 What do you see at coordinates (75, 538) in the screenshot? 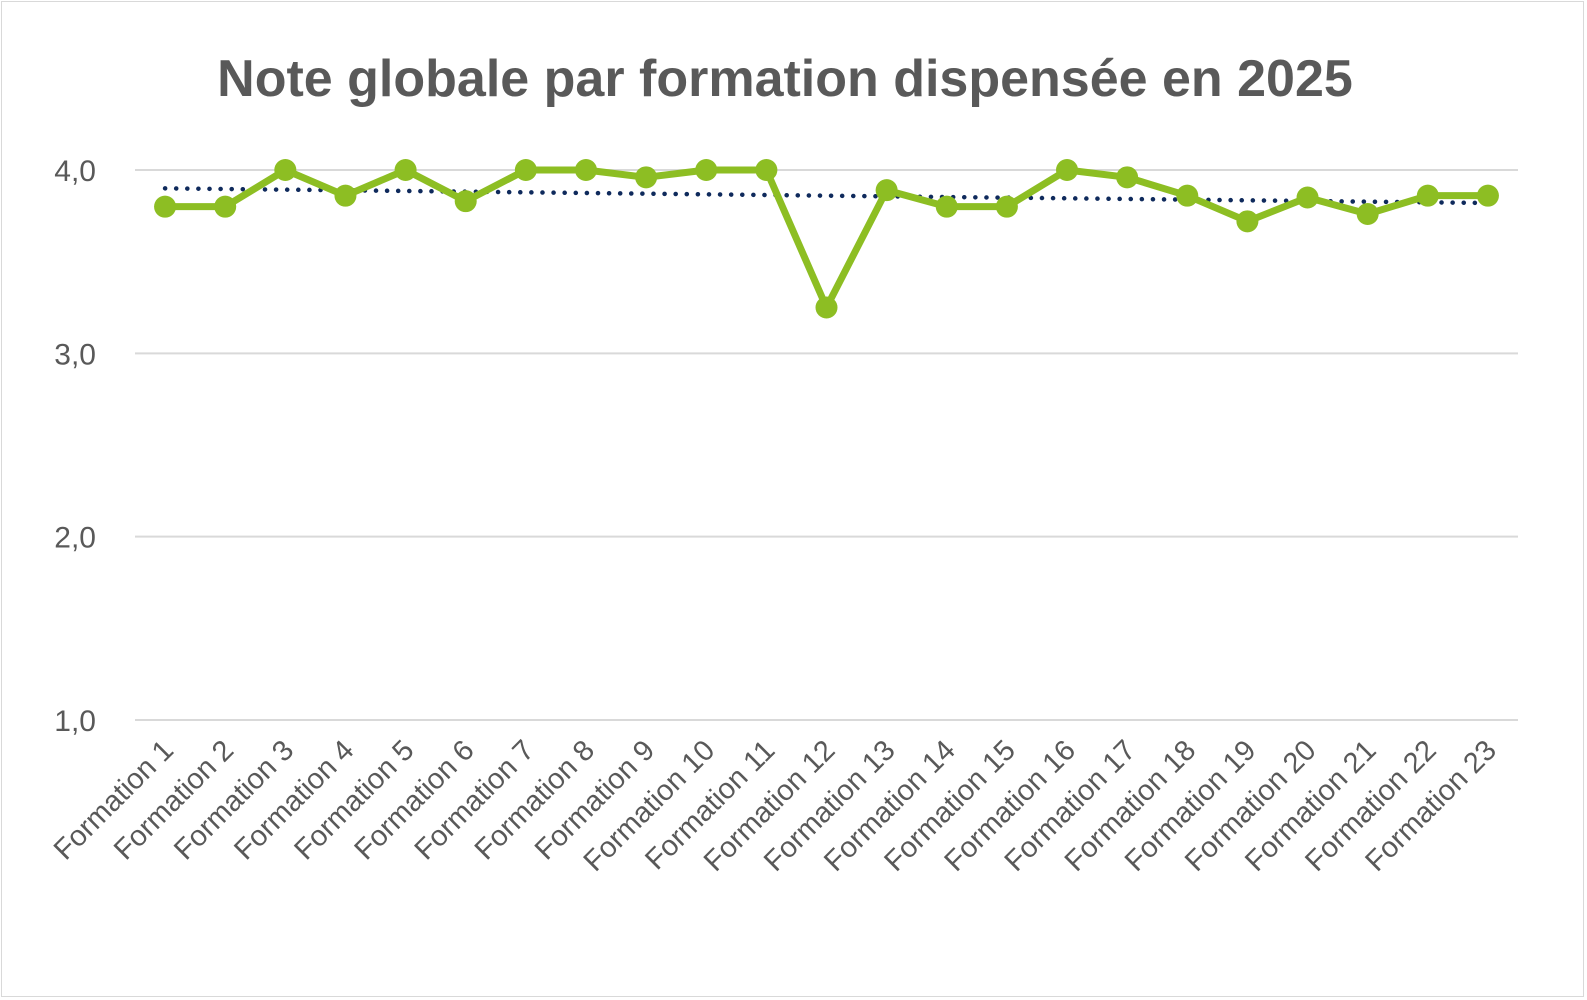
I see `y-tick-label: 2,0` at bounding box center [75, 538].